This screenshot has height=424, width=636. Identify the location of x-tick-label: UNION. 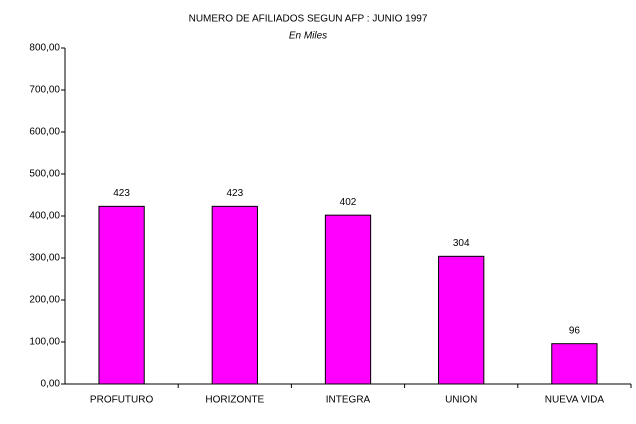
(461, 400).